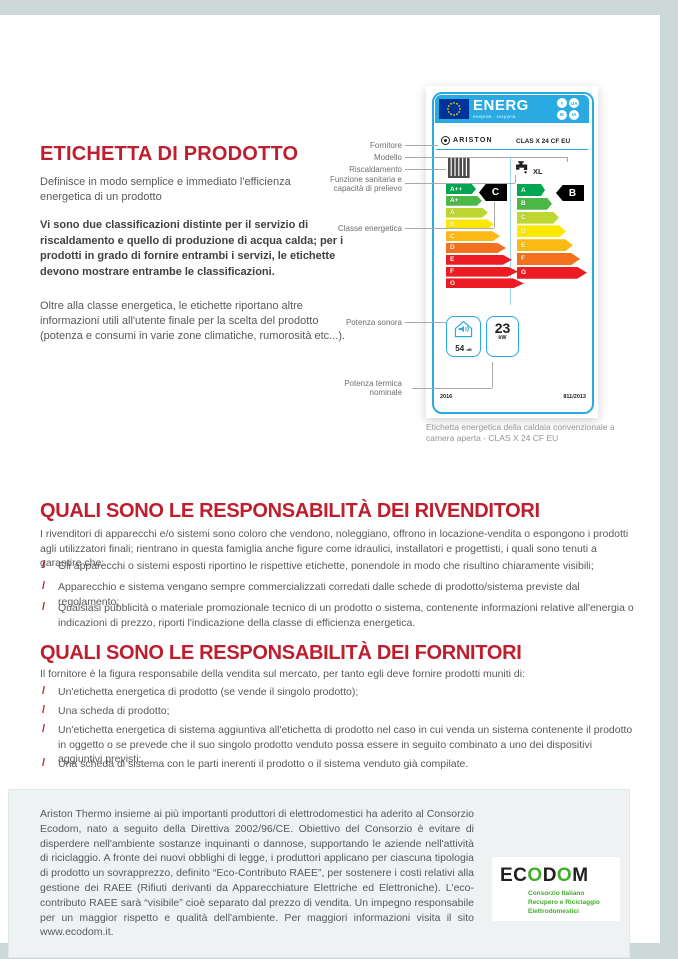 Image resolution: width=678 pixels, height=959 pixels. I want to click on annotation-potenza-sonora: Potenza sonora, so click(373, 322).